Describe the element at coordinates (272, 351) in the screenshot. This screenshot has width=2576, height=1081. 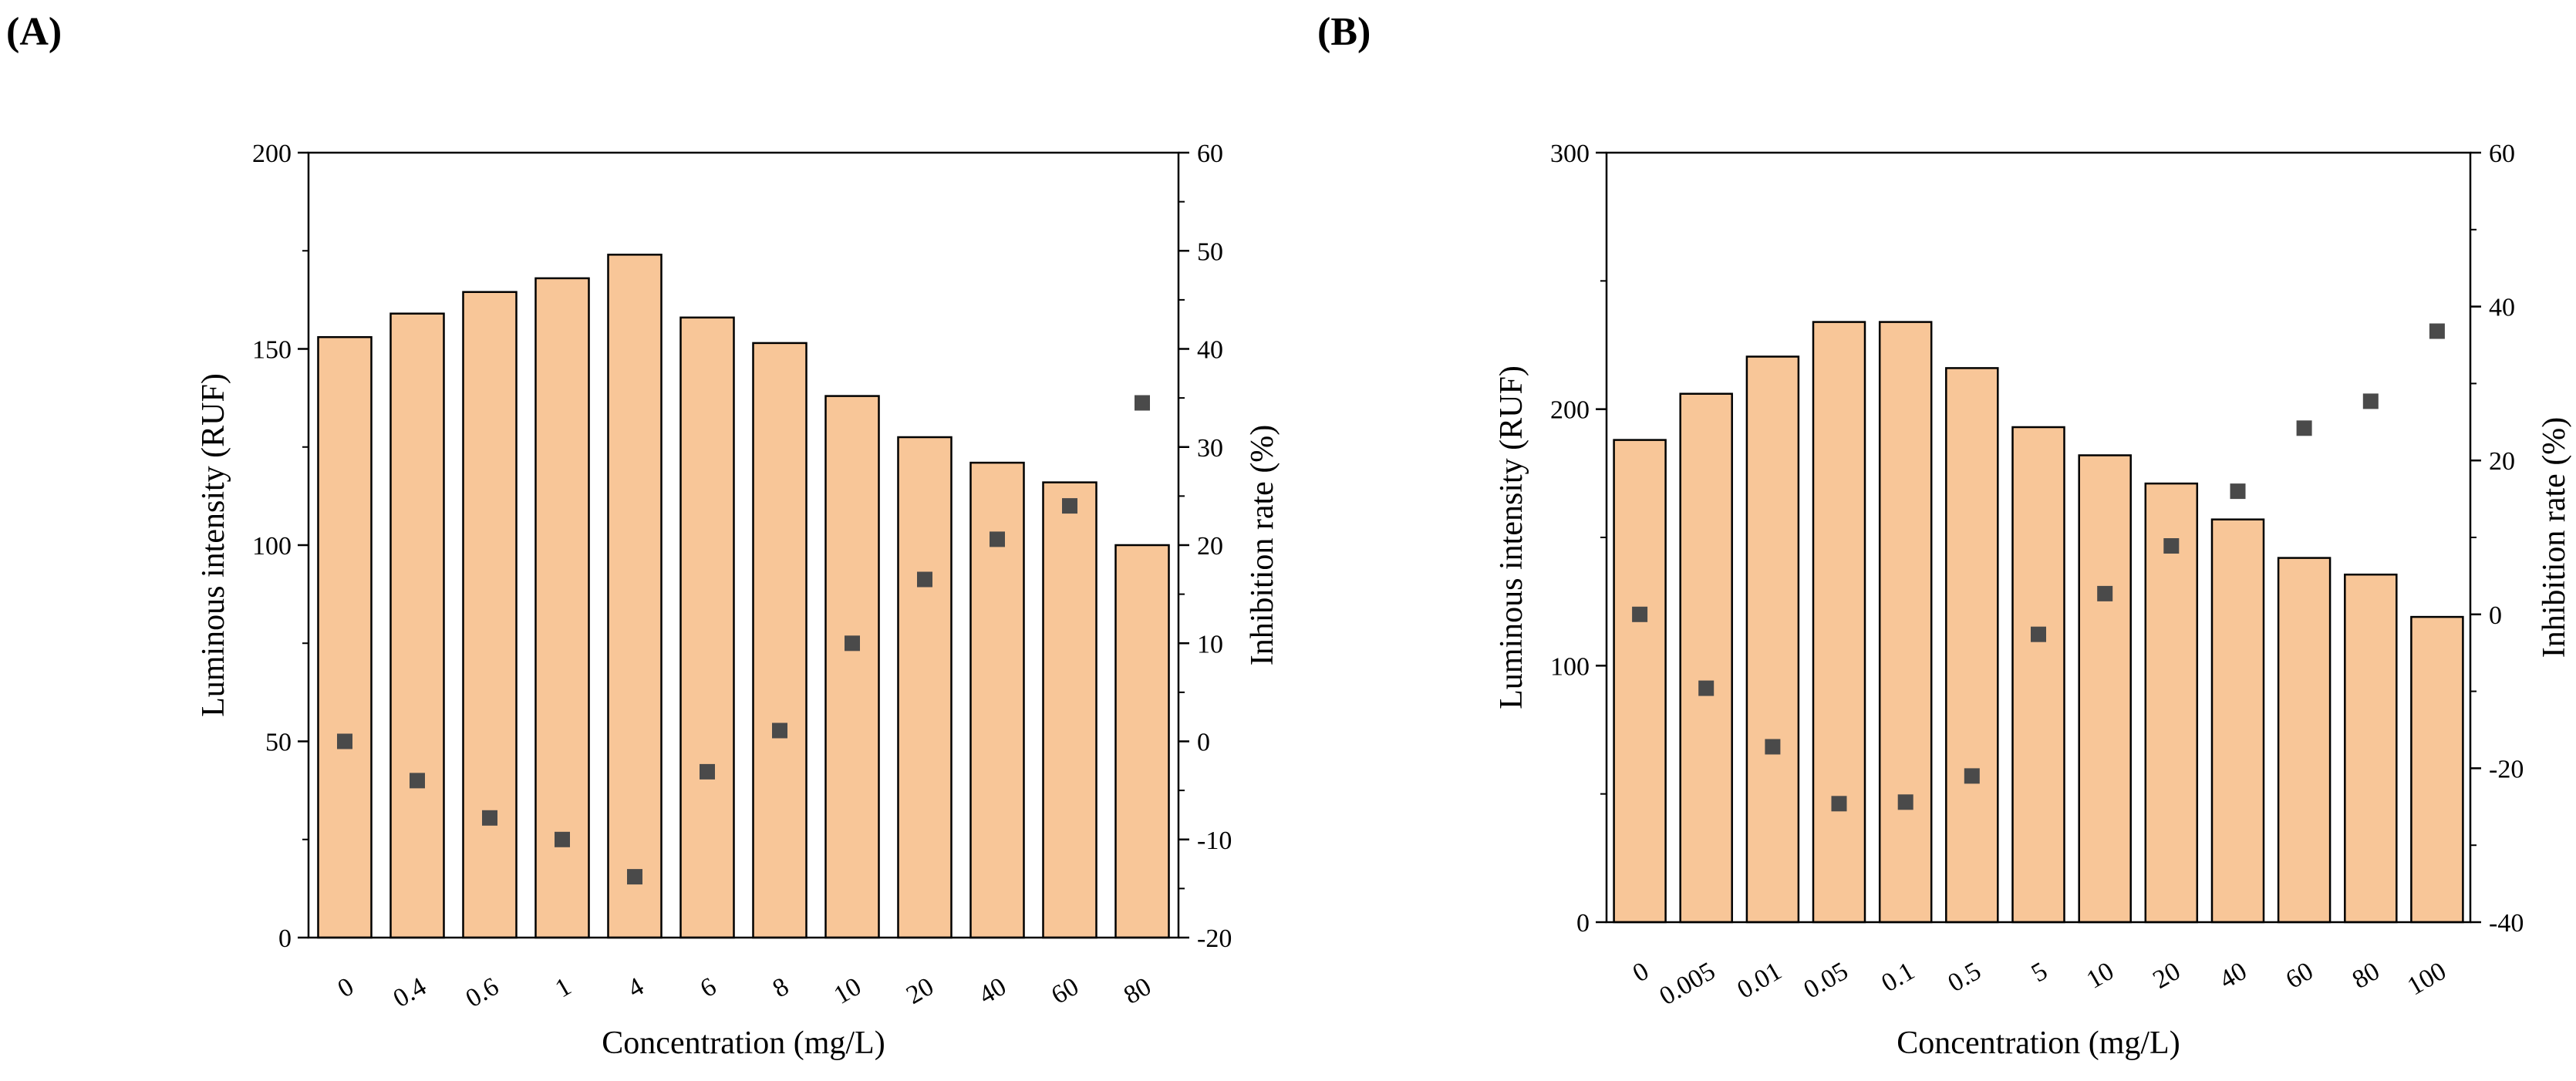
I see `y-tick-label: 150` at that location.